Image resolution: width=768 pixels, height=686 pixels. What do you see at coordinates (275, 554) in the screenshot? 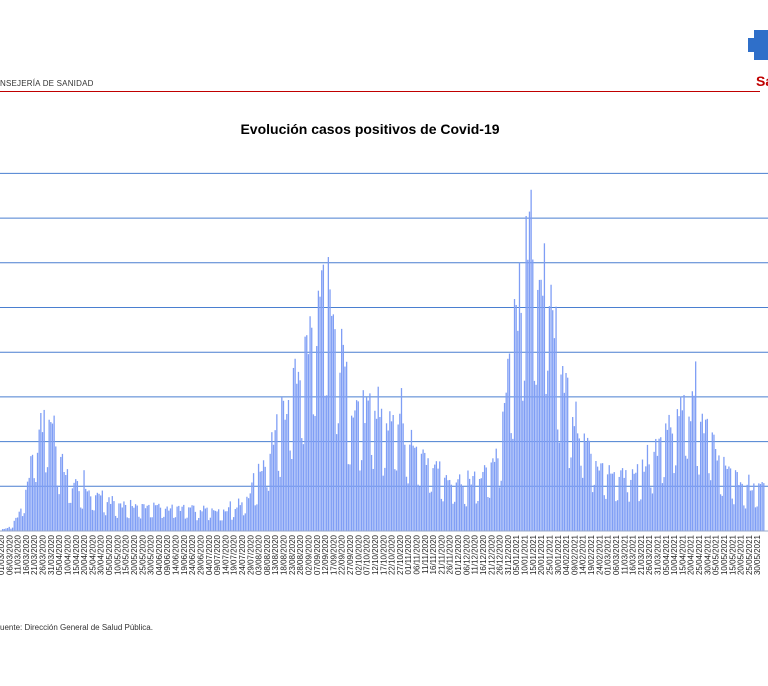
I see `x-tick-label: 13/08/2020` at bounding box center [275, 554].